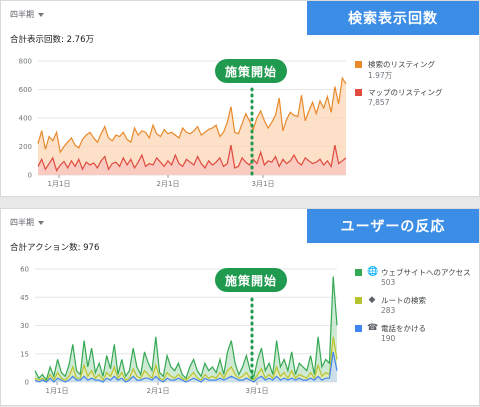 The image size is (480, 407). Describe the element at coordinates (373, 328) in the screenshot. I see `phone-icon: ☎` at that location.